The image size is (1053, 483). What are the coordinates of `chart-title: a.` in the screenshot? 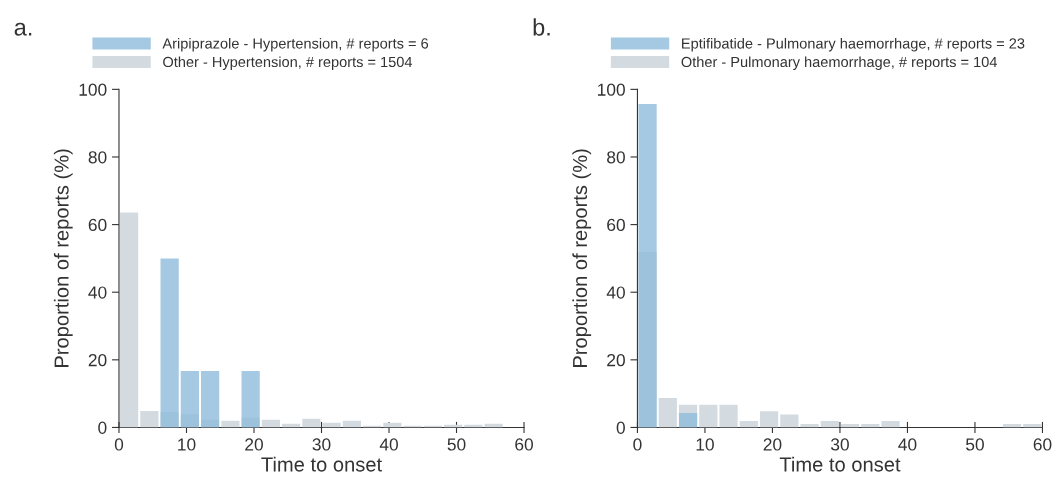 It's located at (23, 29).